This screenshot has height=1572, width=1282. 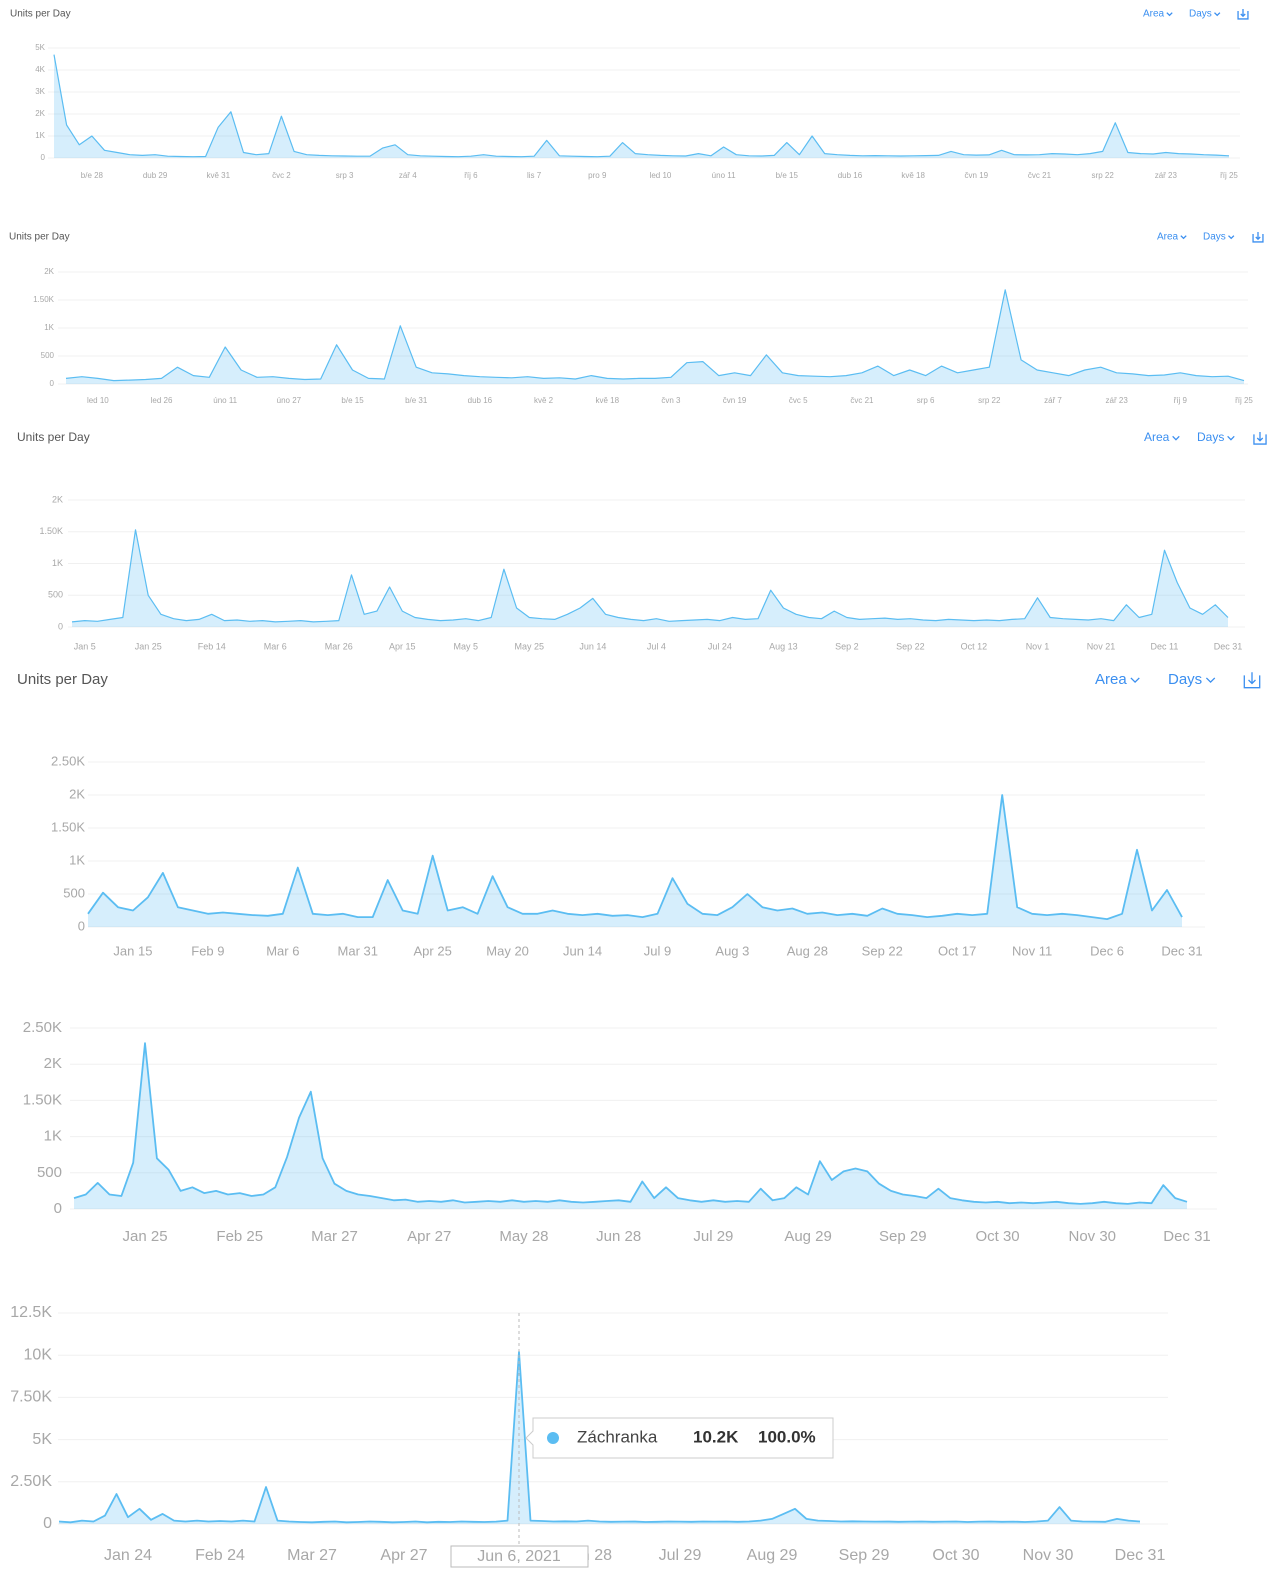 I want to click on tooltip-share: 100.0%, so click(x=787, y=1436).